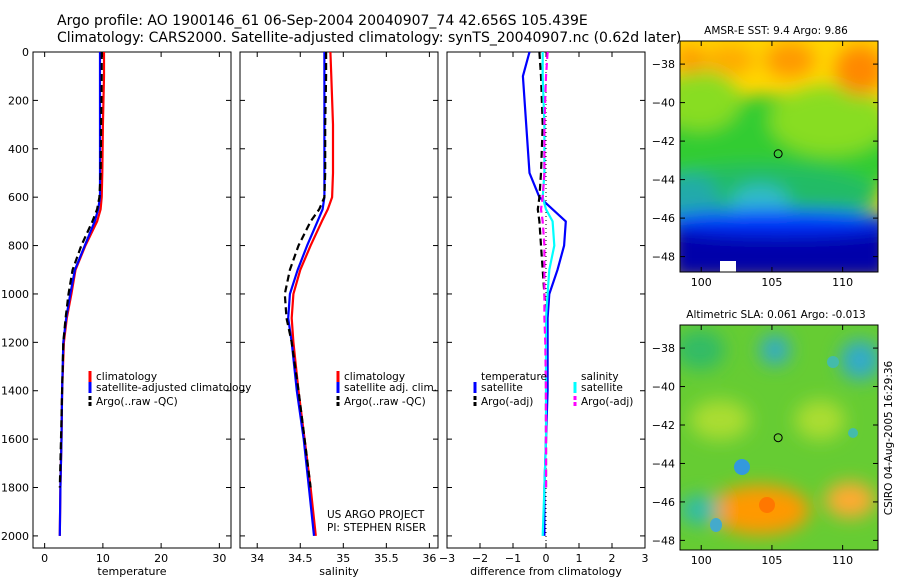  I want to click on x-tick-label: 34.5, so click(300, 558).